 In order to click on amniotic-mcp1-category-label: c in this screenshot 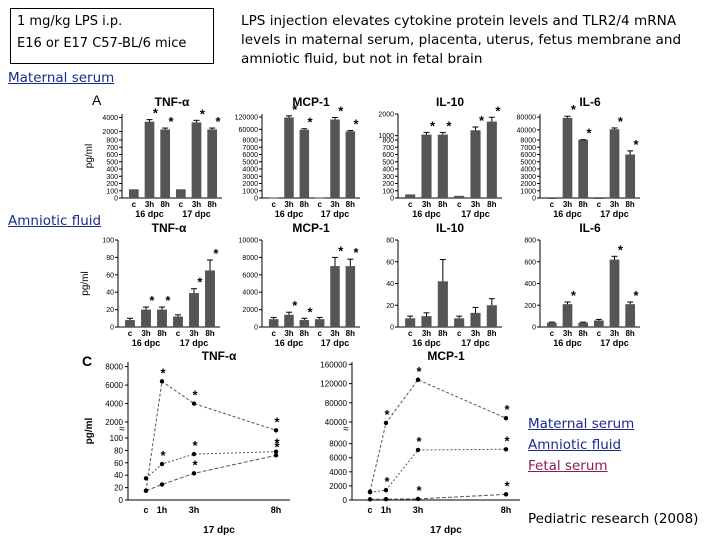, I will do `click(273, 333)`.